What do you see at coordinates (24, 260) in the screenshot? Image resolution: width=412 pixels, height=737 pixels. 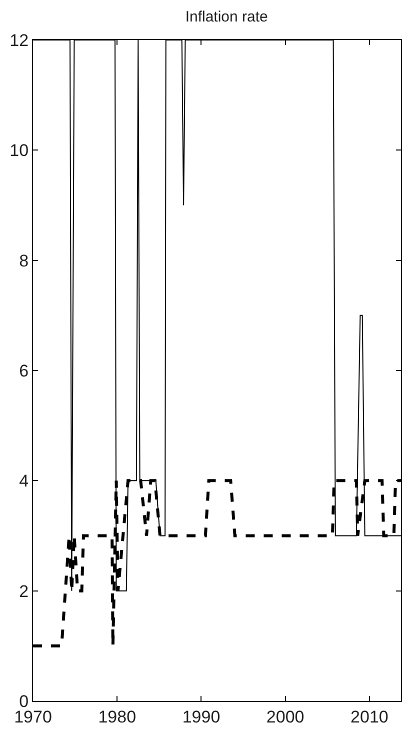 I see `y-tick-label: 8` at bounding box center [24, 260].